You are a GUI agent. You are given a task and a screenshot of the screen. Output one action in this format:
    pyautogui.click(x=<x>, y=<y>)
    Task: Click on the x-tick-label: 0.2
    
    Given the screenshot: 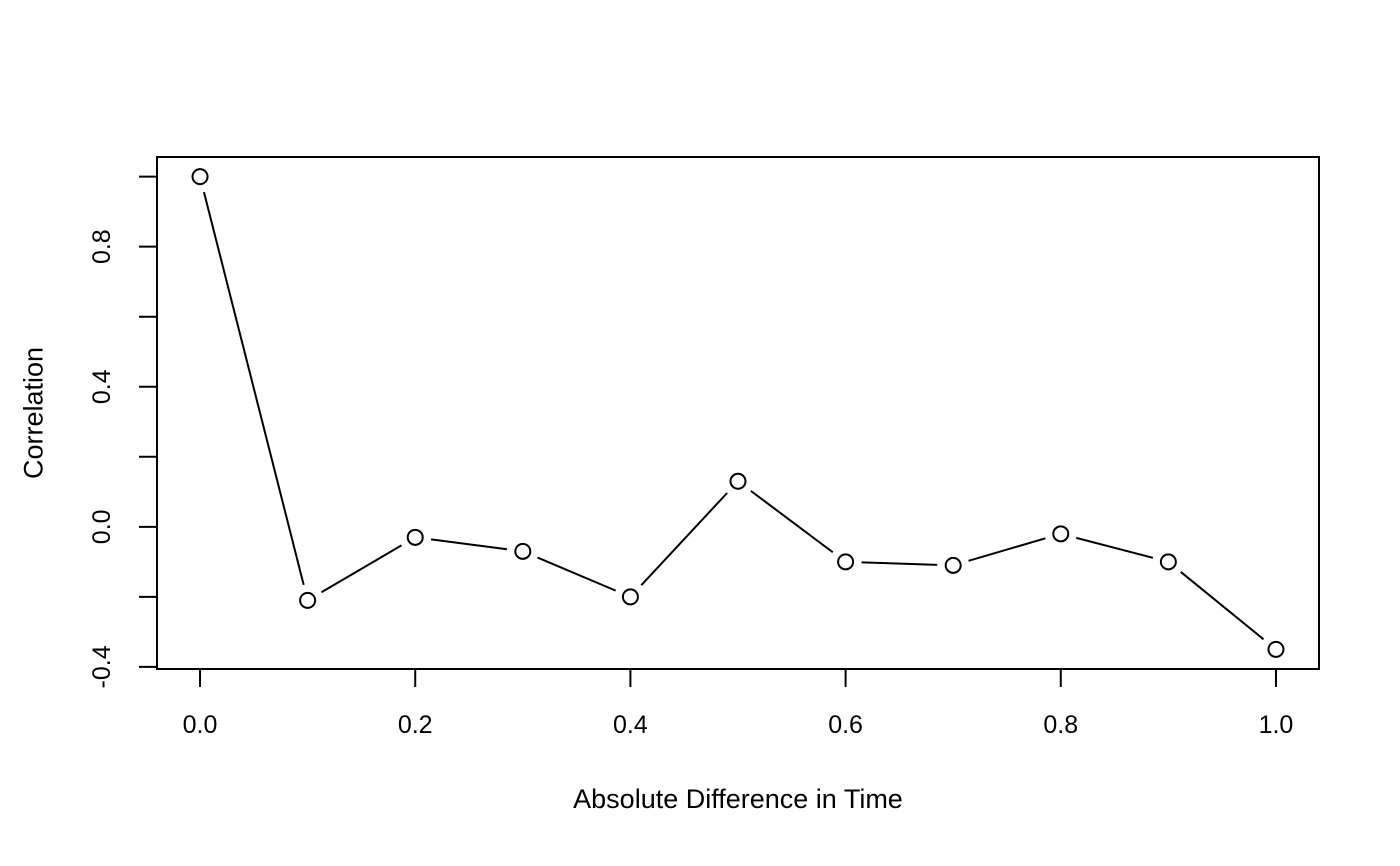 What is the action you would take?
    pyautogui.click(x=415, y=725)
    